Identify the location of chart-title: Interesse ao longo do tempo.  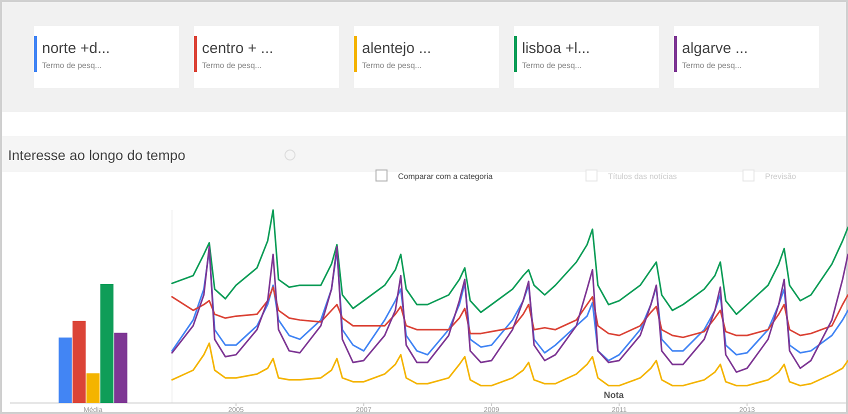
(97, 155).